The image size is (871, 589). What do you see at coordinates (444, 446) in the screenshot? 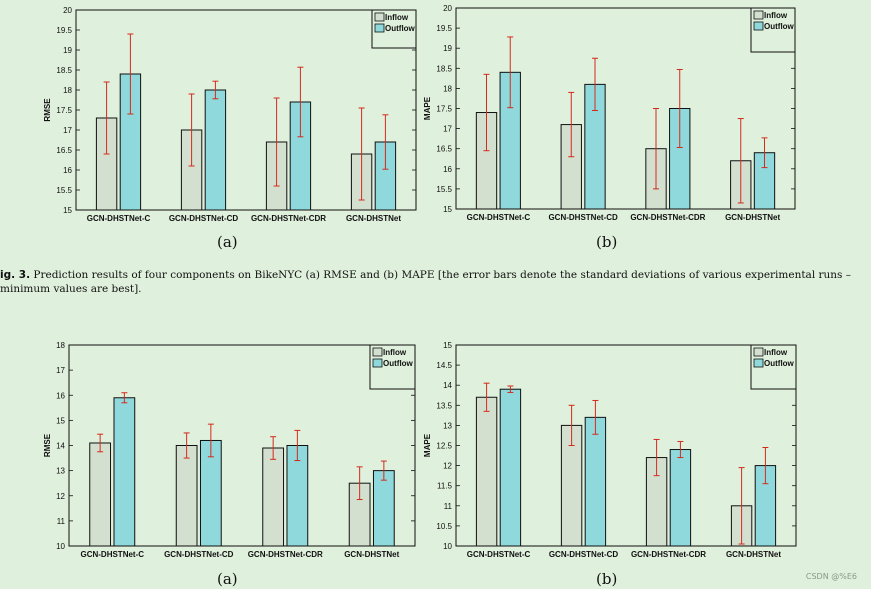
I see `y-tick-label: 12.5` at bounding box center [444, 446].